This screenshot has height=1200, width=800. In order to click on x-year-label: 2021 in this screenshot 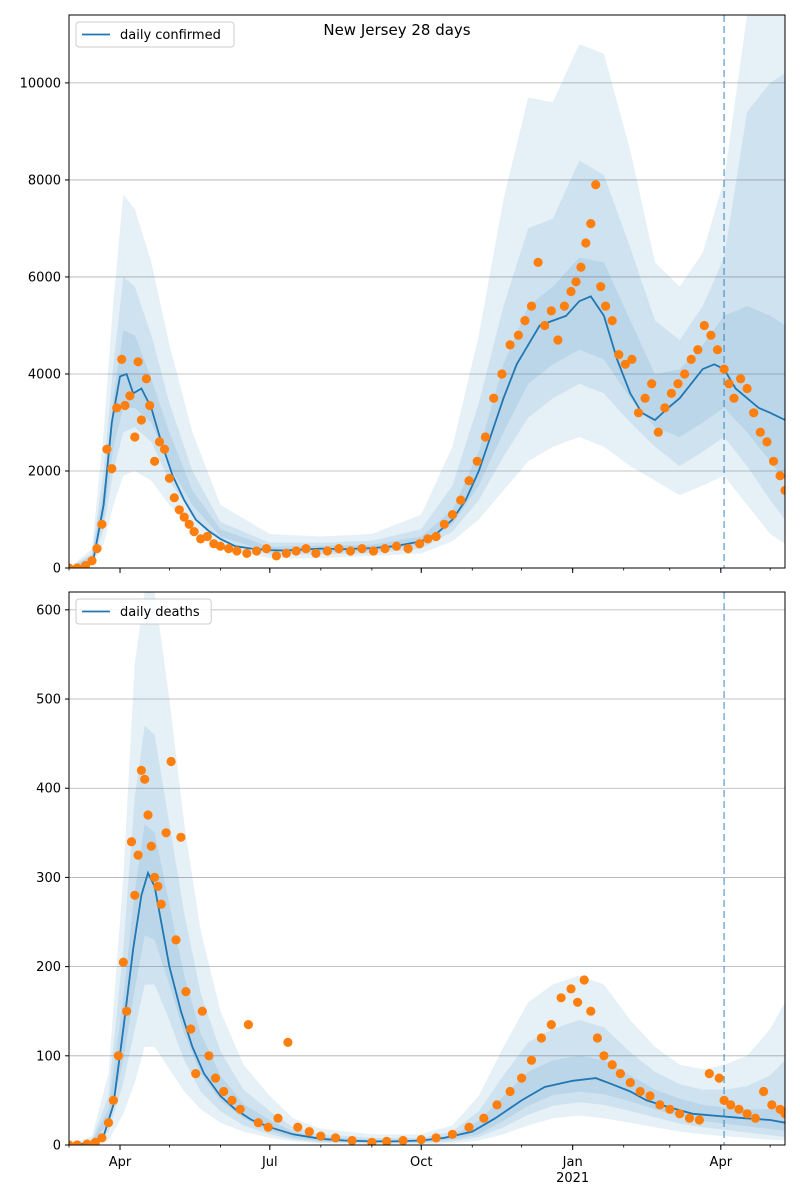, I will do `click(572, 1178)`.